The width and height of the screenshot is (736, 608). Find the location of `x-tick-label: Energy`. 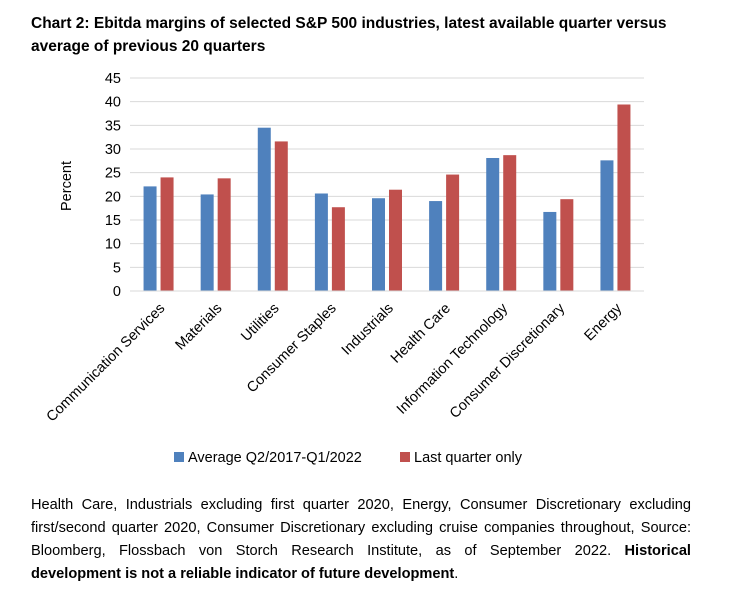

x-tick-label: Energy is located at coordinates (603, 322).